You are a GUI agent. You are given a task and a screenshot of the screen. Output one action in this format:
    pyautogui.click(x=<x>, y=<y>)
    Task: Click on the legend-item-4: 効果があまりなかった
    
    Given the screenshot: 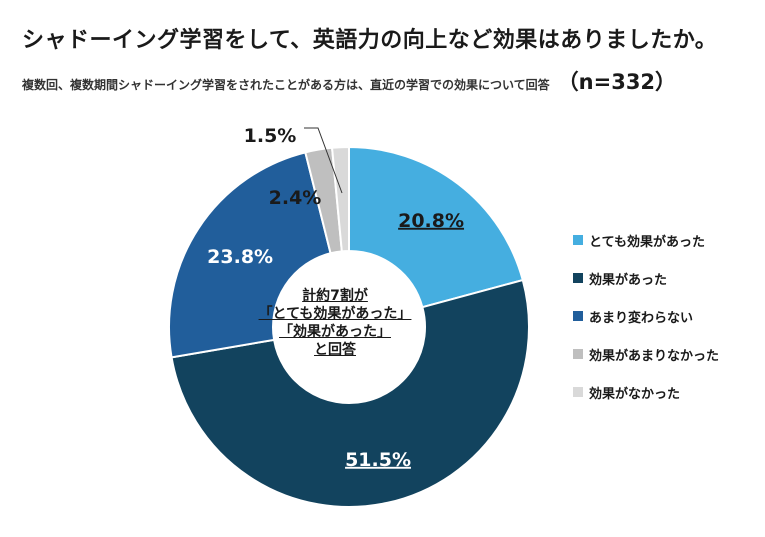 What is the action you would take?
    pyautogui.click(x=646, y=354)
    